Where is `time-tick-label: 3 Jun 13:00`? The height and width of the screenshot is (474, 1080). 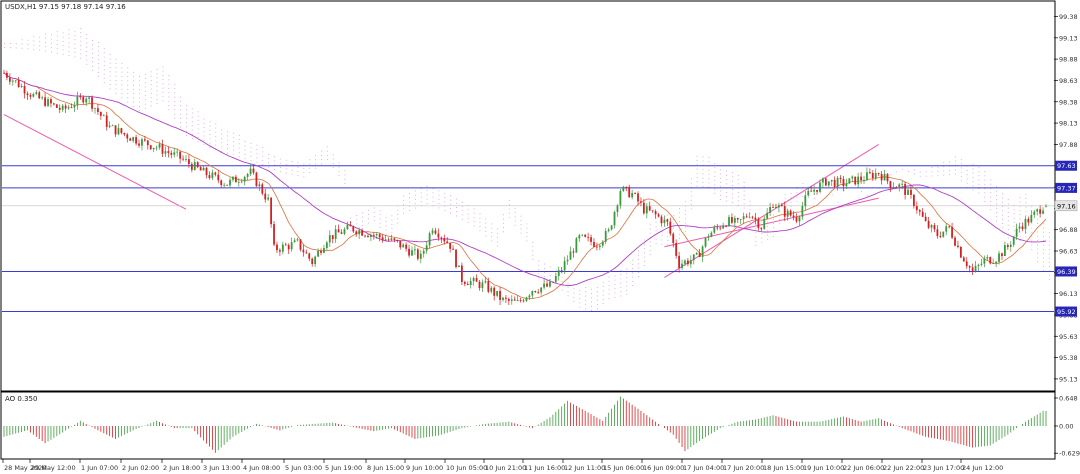
time-tick-label: 3 Jun 13:00 is located at coordinates (221, 468).